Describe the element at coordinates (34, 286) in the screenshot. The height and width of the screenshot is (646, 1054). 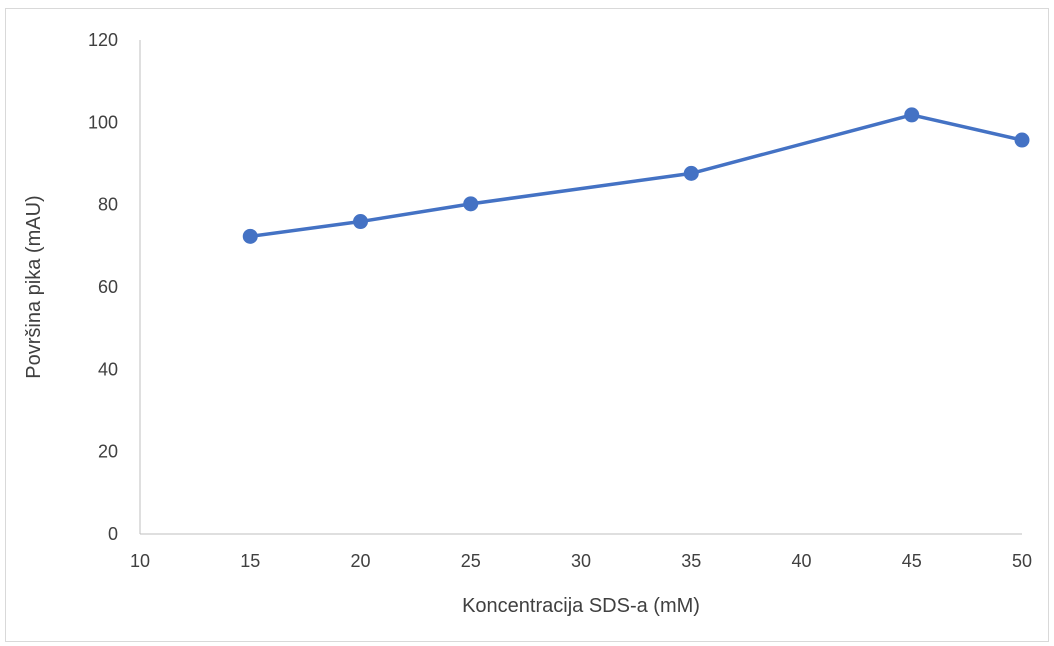
I see `y-axis-title: Površina pika (mAU)` at that location.